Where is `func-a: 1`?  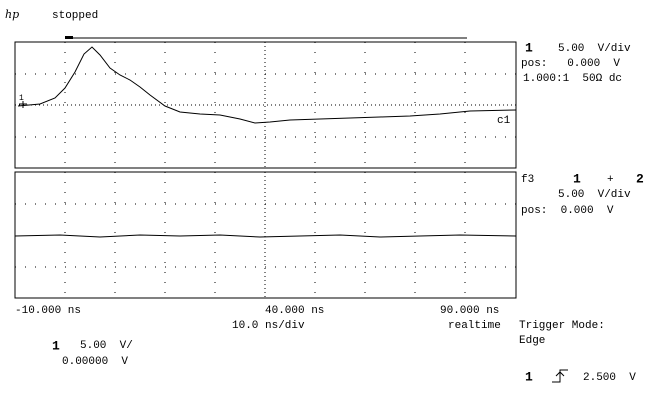 func-a: 1 is located at coordinates (577, 178).